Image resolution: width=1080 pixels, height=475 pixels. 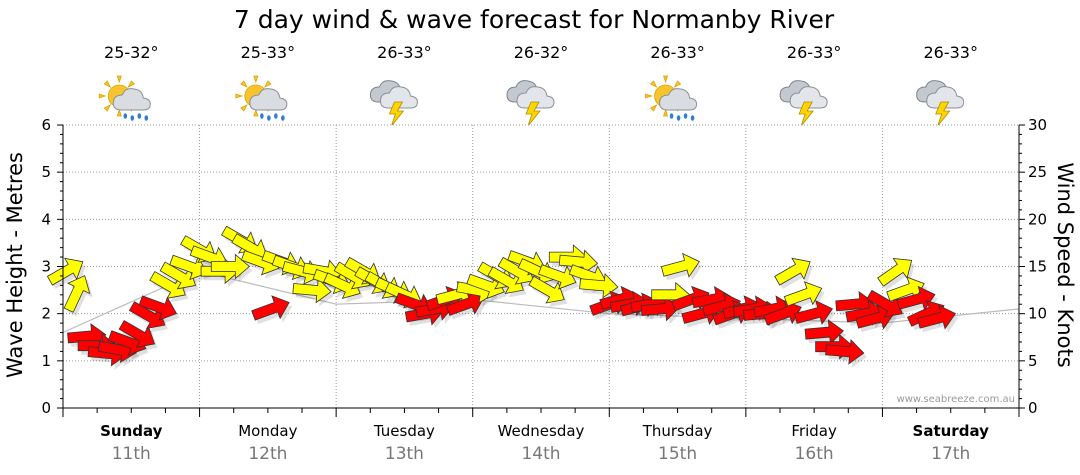 I want to click on y-tick-label-left: 3, so click(x=46, y=267).